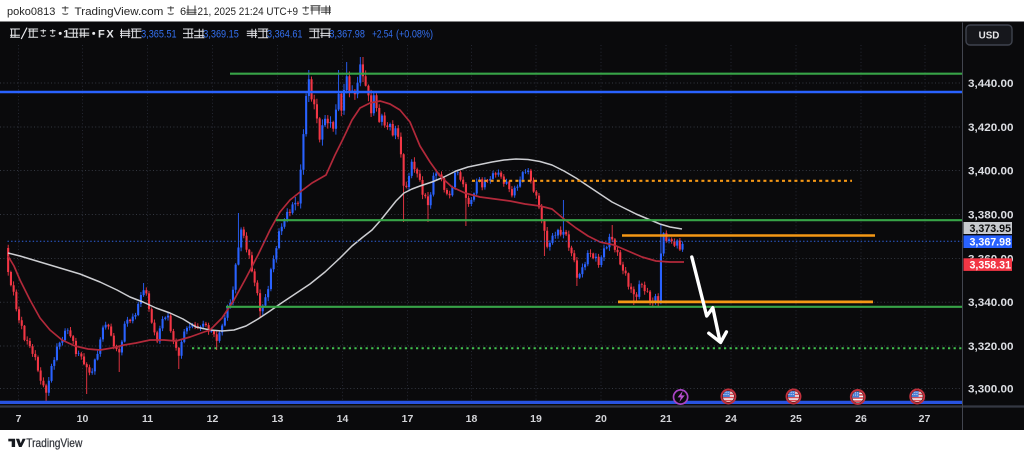 This screenshot has width=1024, height=457. I want to click on svg-text: 3,300.00, so click(991, 389).